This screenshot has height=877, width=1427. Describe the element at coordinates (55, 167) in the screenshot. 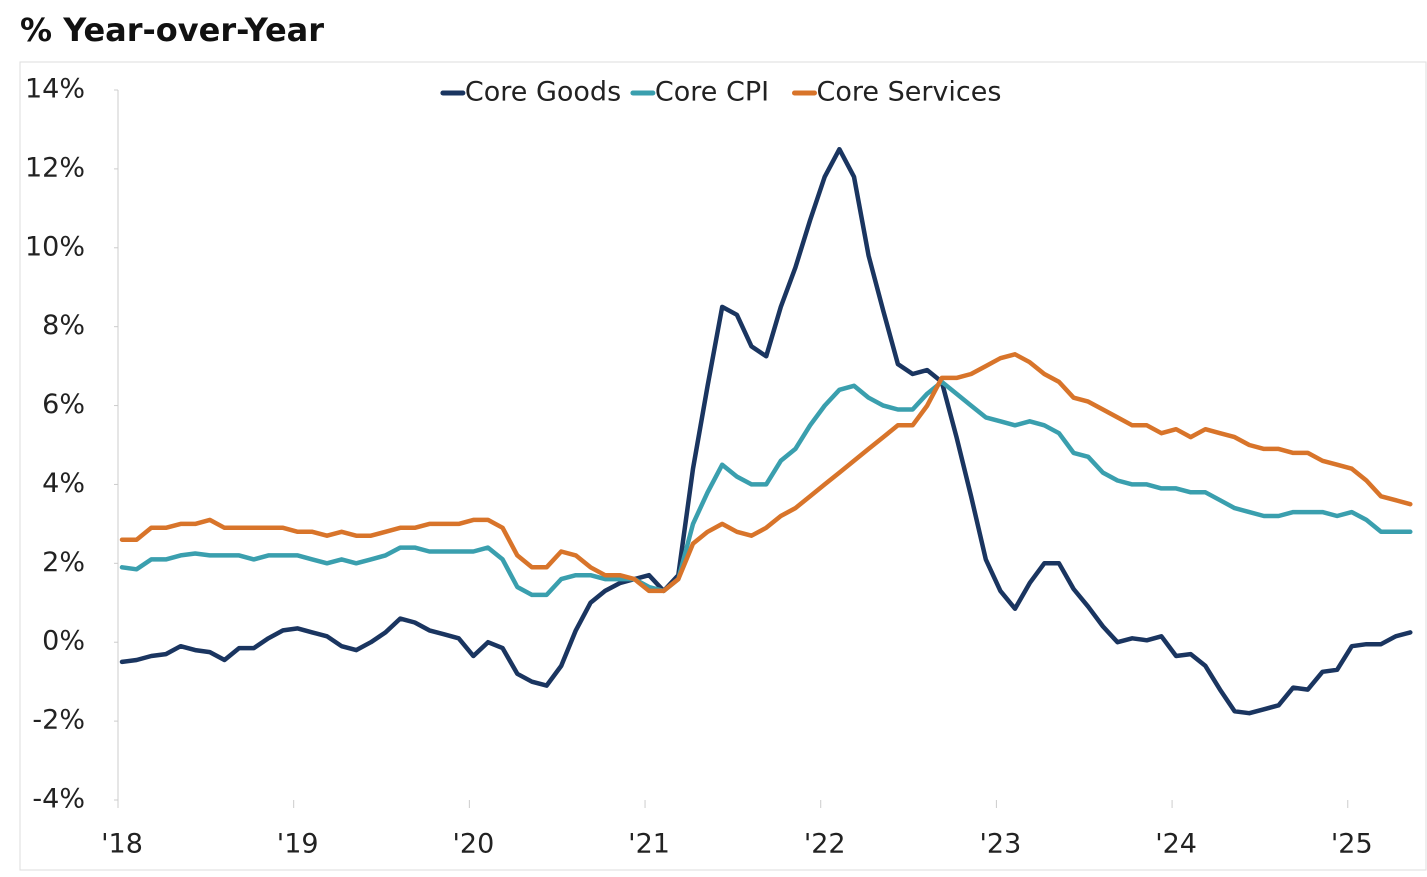

I see `y-tick-label: 12%` at that location.